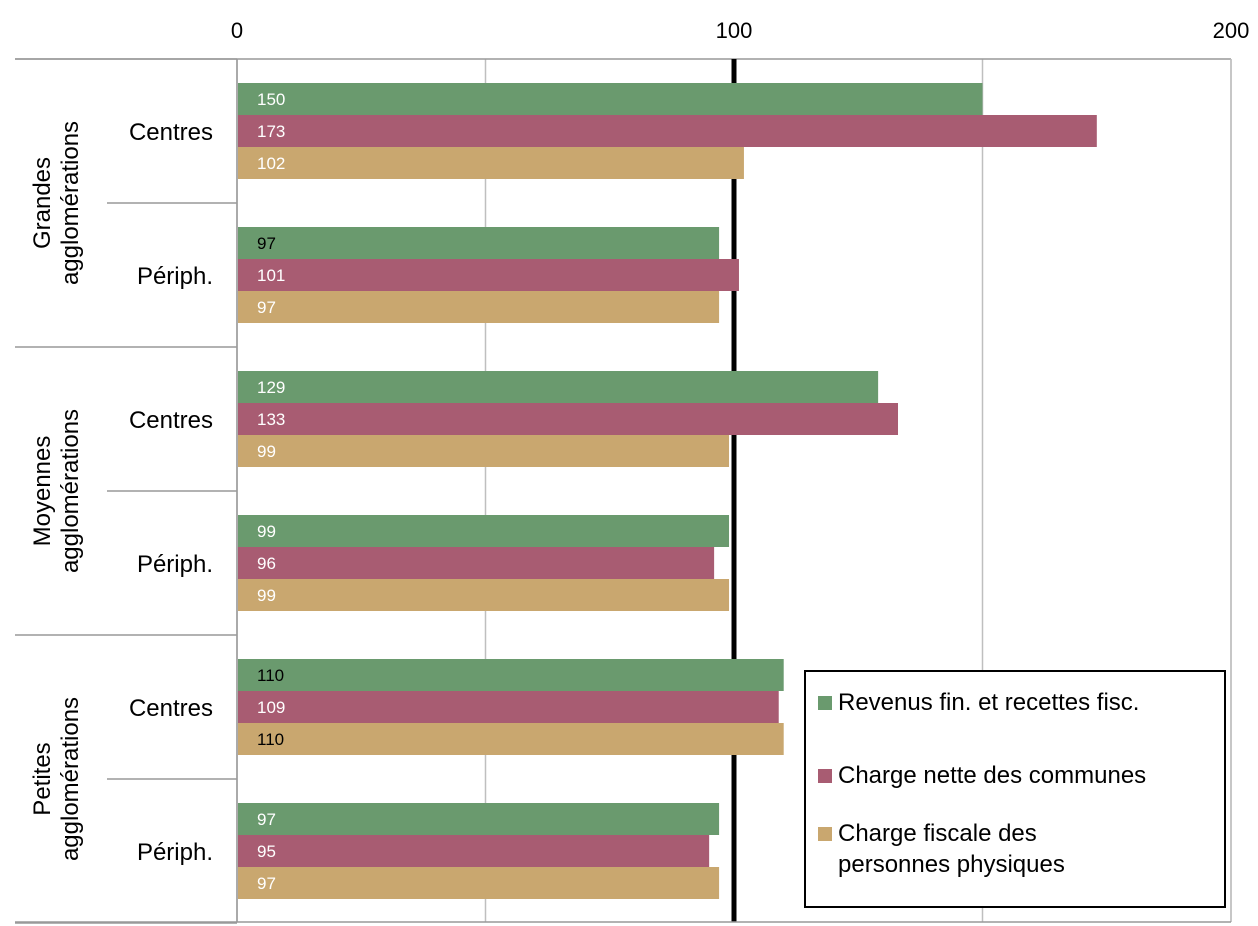 The width and height of the screenshot is (1258, 926). I want to click on legend-entry: Charge nette des communes, so click(992, 775).